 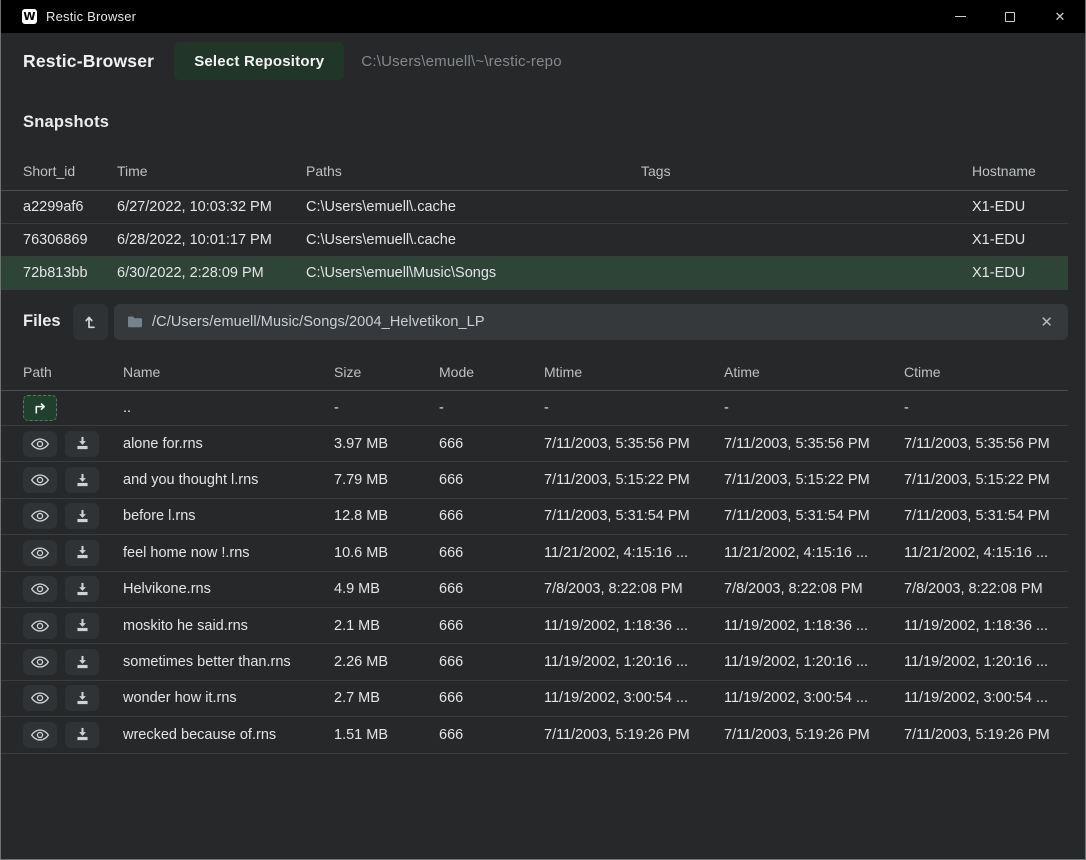 What do you see at coordinates (135, 322) in the screenshot?
I see `folder-icon` at bounding box center [135, 322].